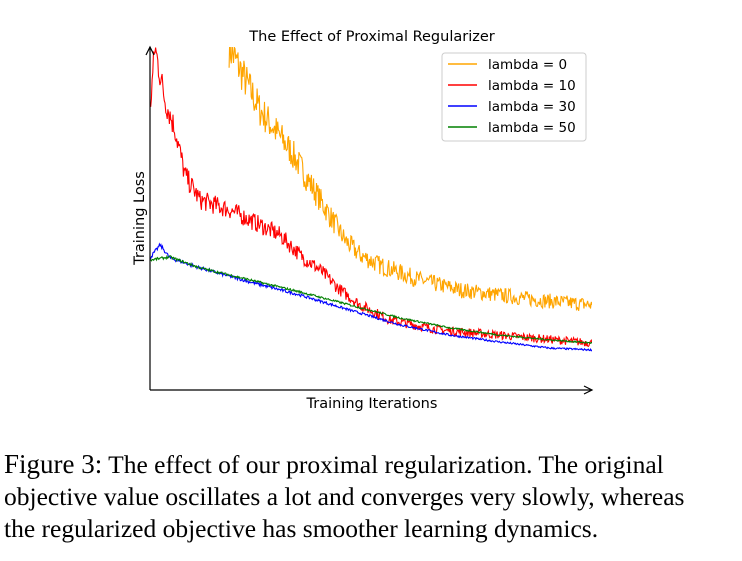  Describe the element at coordinates (371, 37) in the screenshot. I see `chart-title: The Effect of Proximal Regularizer` at that location.